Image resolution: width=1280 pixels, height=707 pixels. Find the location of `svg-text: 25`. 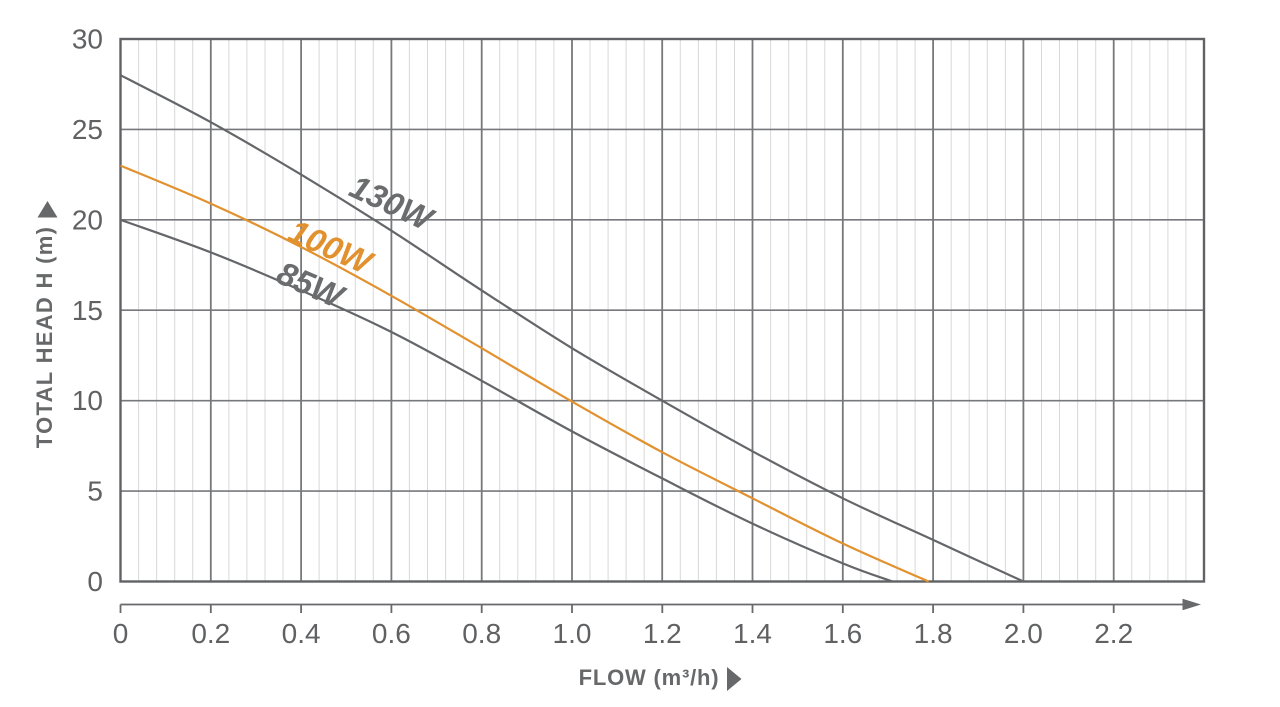

svg-text: 25 is located at coordinates (87, 129).